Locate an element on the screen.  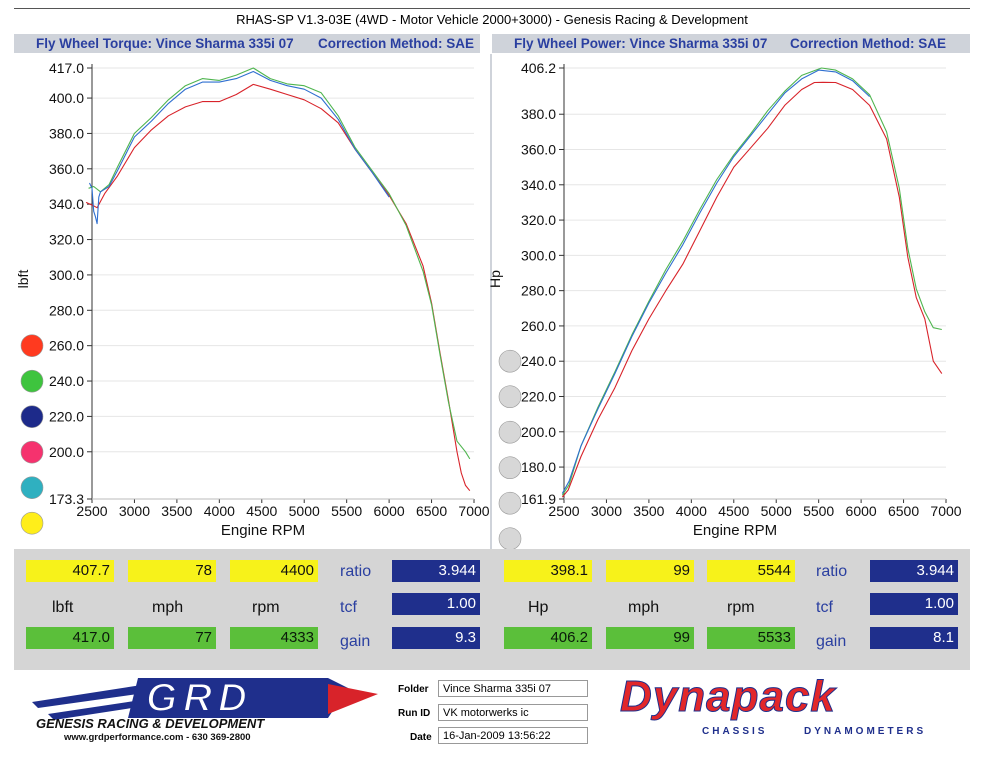
grd-mark: GRD is located at coordinates (199, 698).